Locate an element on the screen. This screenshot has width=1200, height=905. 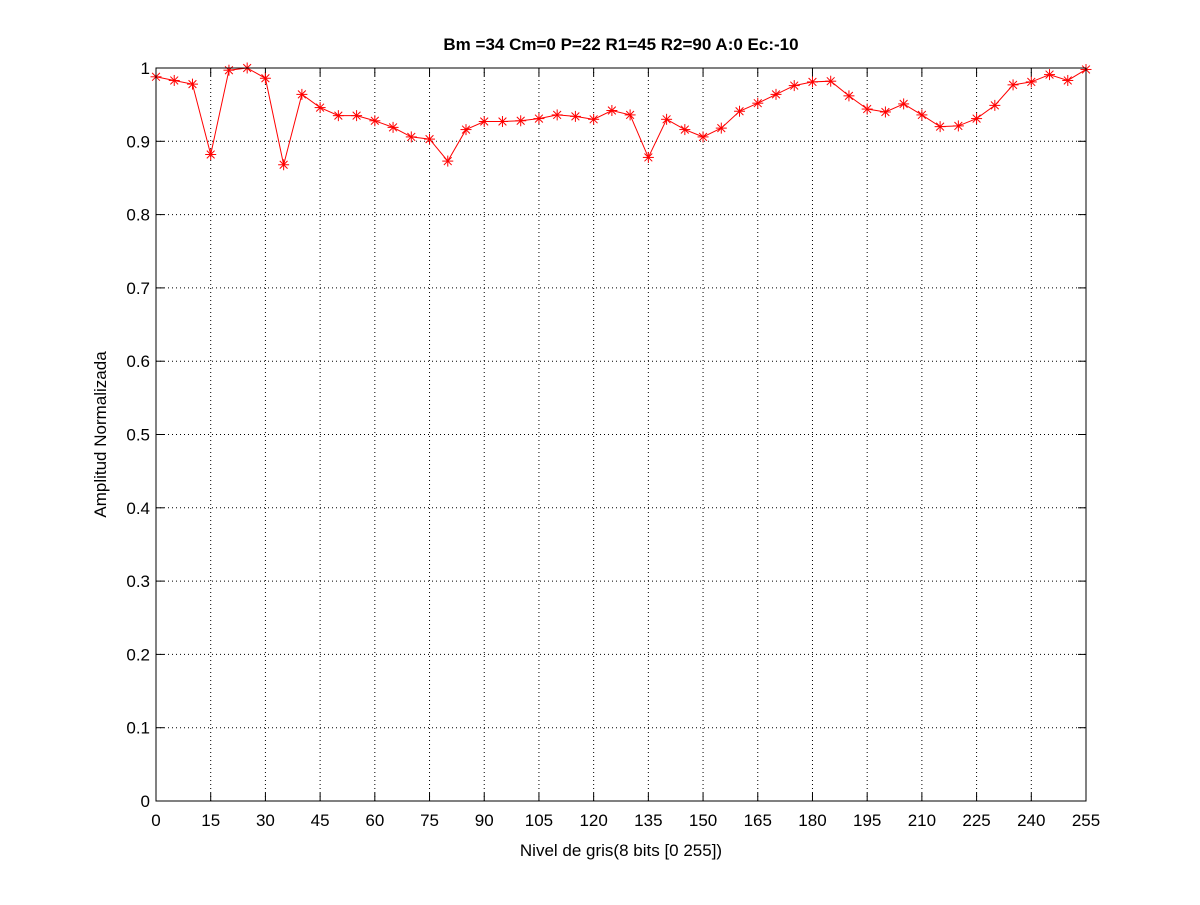
x-tick-label: 195 is located at coordinates (867, 820).